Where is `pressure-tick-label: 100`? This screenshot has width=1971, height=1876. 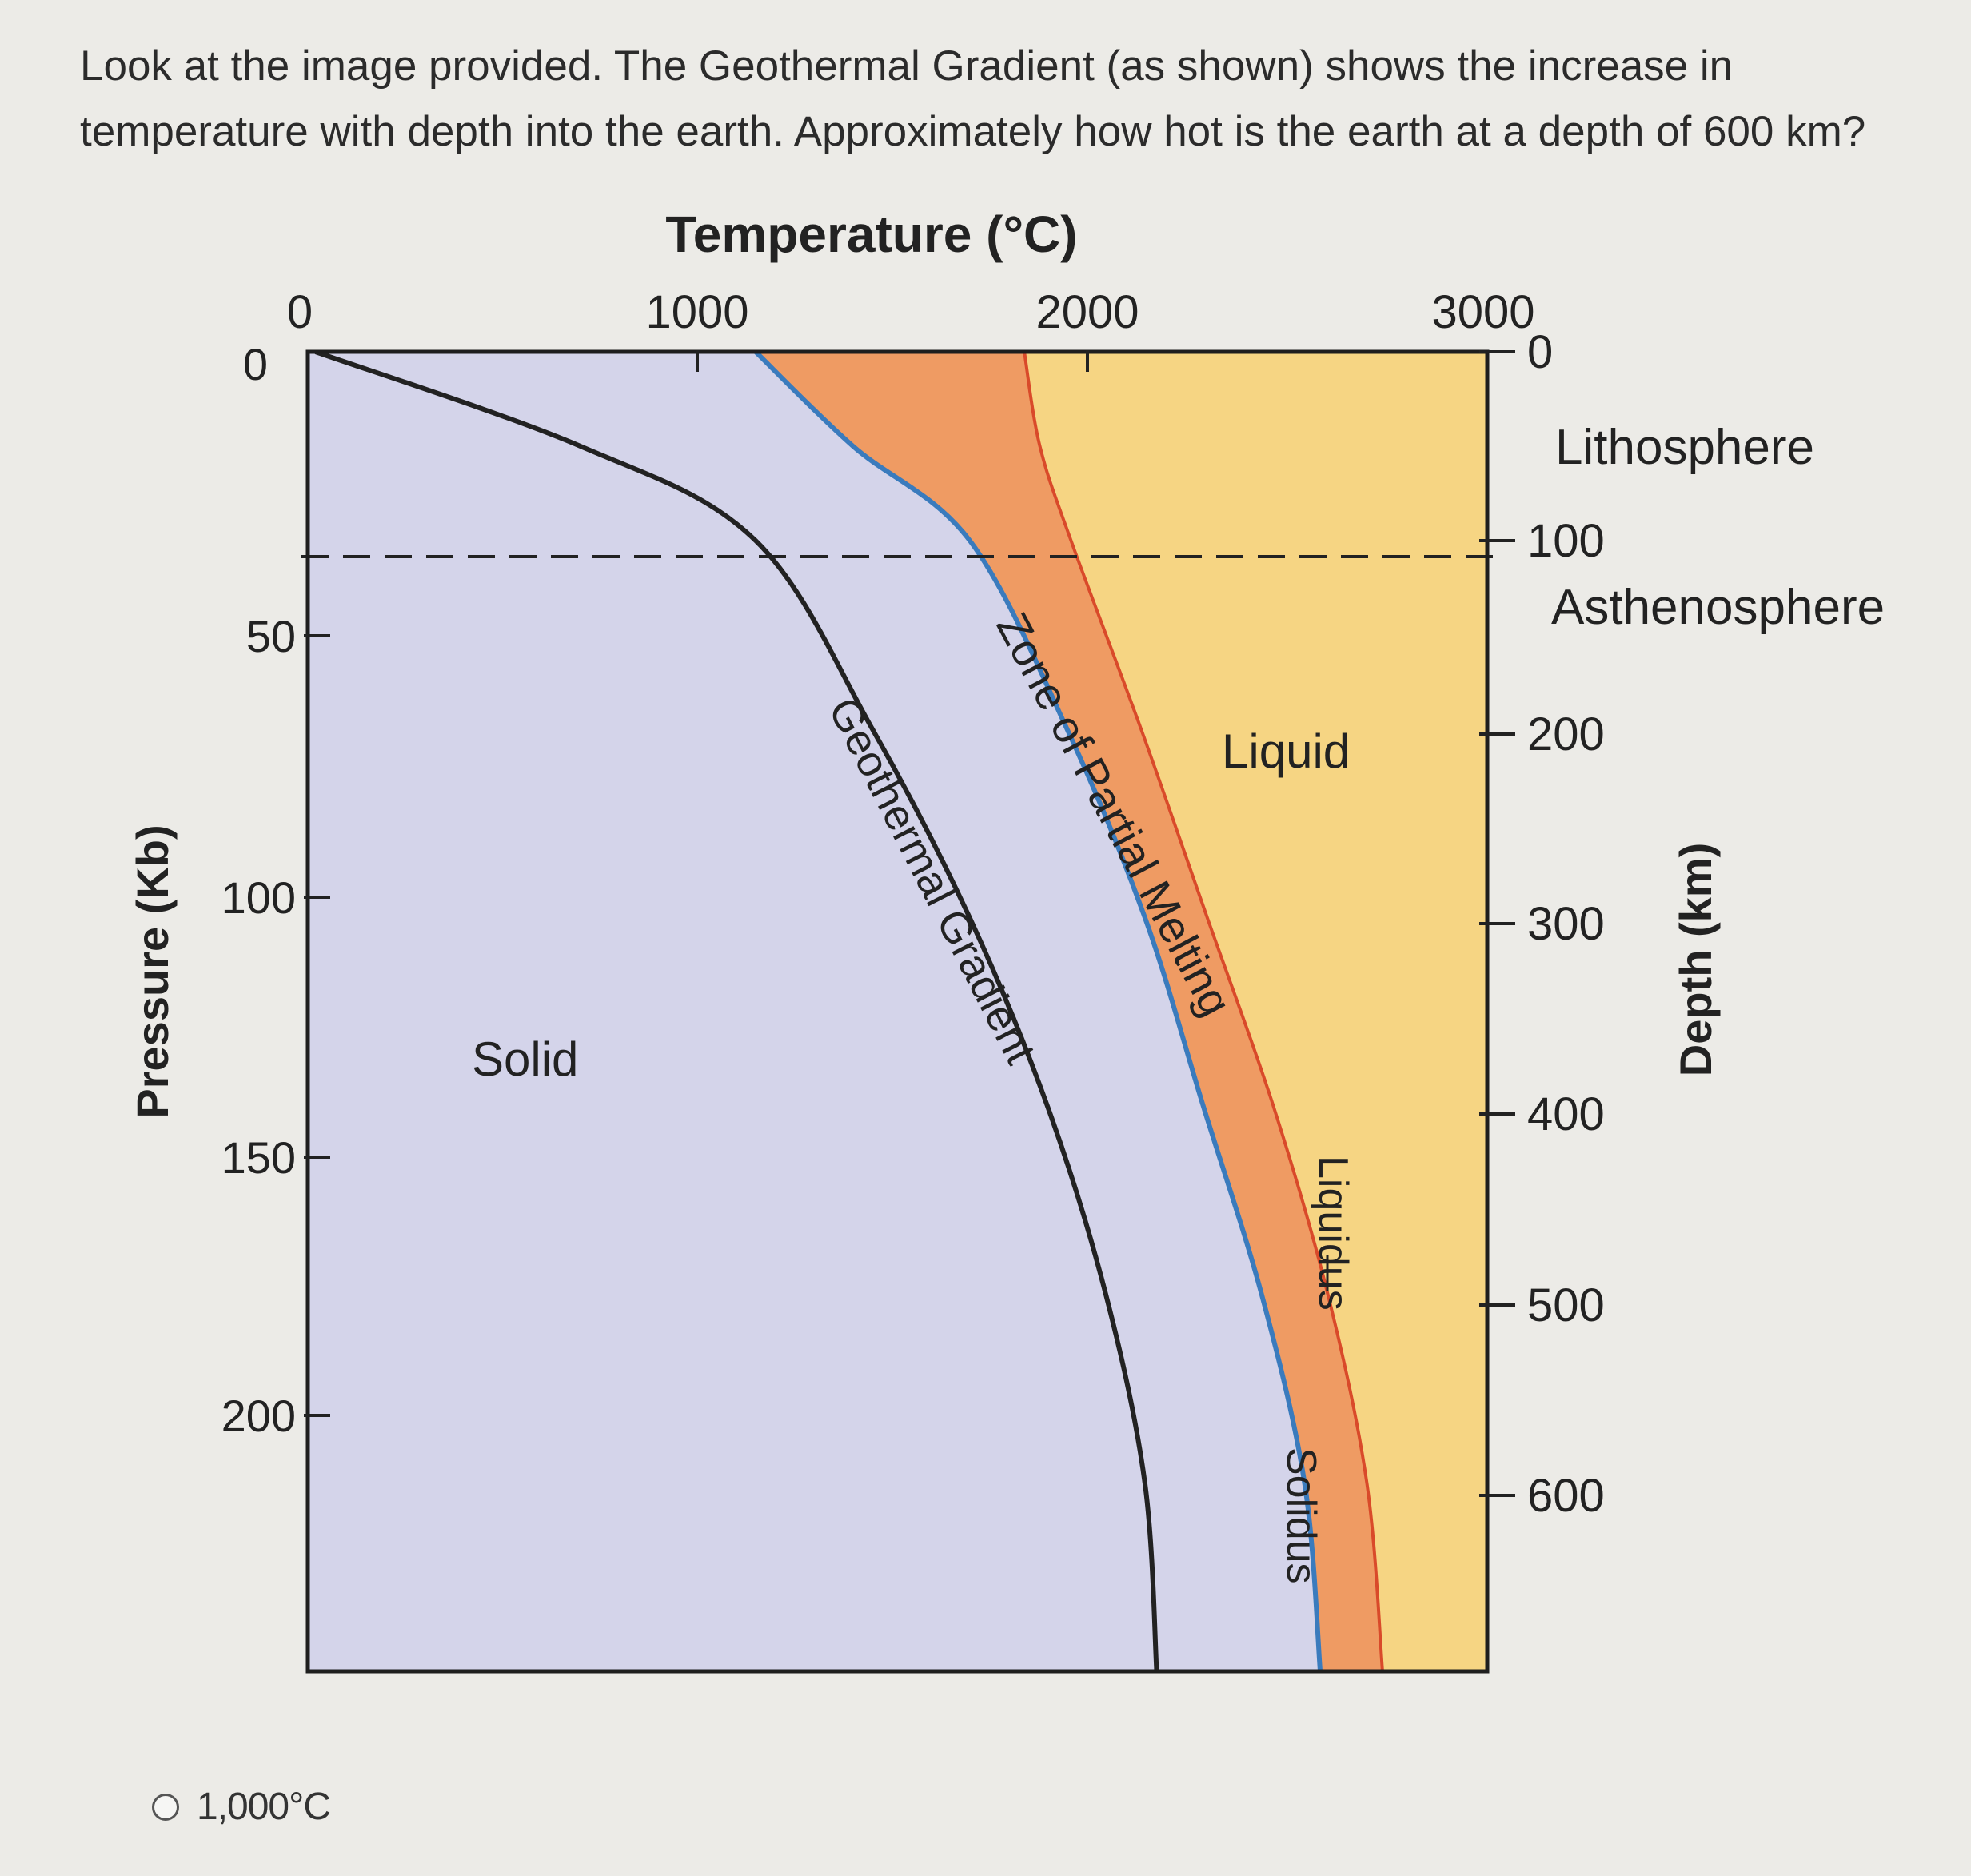
pressure-tick-label: 100 is located at coordinates (258, 898).